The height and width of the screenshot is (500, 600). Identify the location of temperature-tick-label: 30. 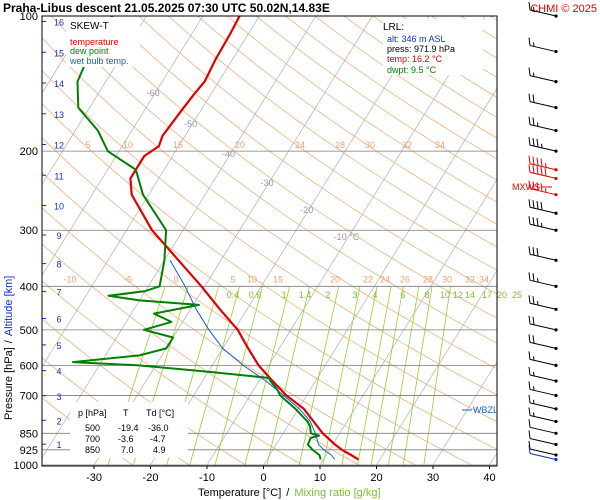
(433, 478).